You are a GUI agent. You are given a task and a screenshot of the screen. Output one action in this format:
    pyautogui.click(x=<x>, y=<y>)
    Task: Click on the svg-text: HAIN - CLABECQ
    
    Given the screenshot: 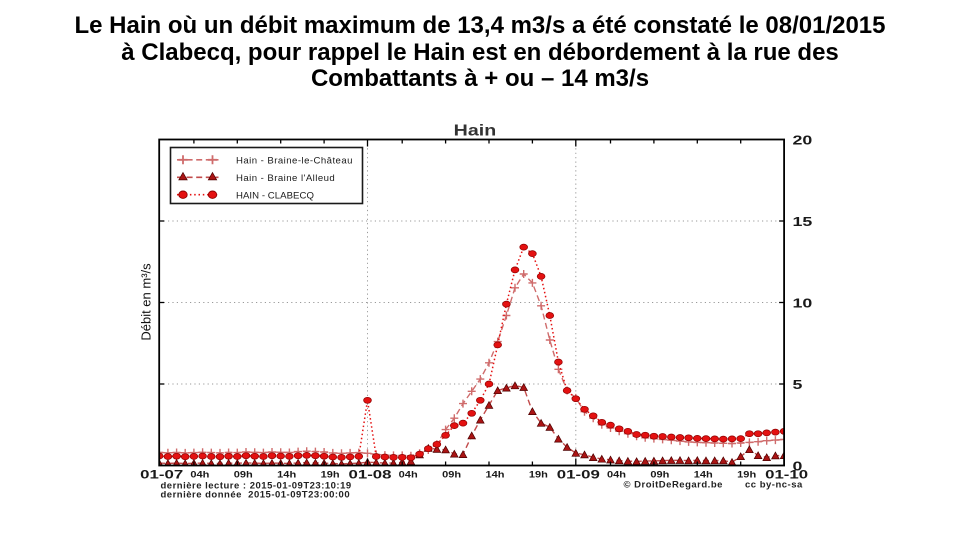 What is the action you would take?
    pyautogui.click(x=275, y=195)
    